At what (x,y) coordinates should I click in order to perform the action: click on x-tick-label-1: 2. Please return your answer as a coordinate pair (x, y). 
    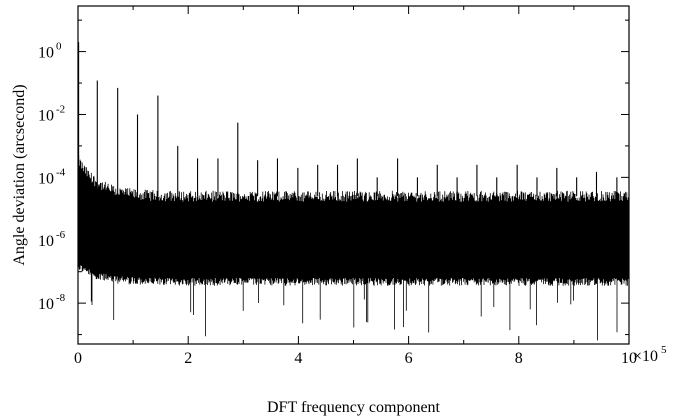
    Looking at the image, I should click on (188, 358).